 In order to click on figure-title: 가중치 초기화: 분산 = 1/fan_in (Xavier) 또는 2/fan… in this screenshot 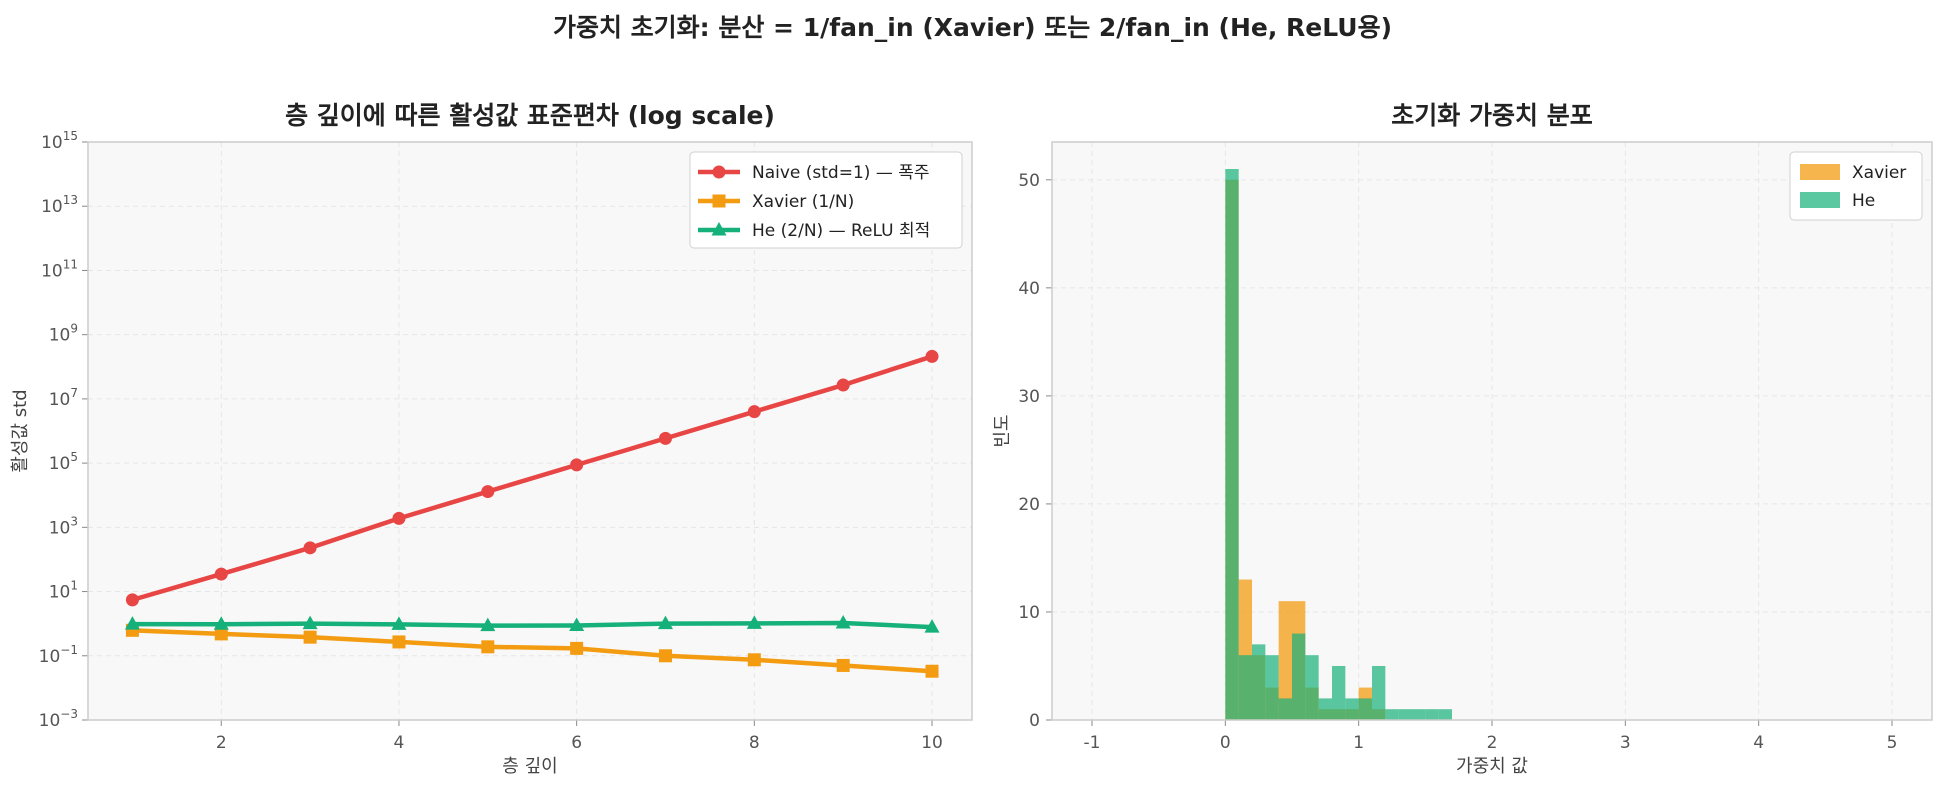, I will do `click(972, 27)`.